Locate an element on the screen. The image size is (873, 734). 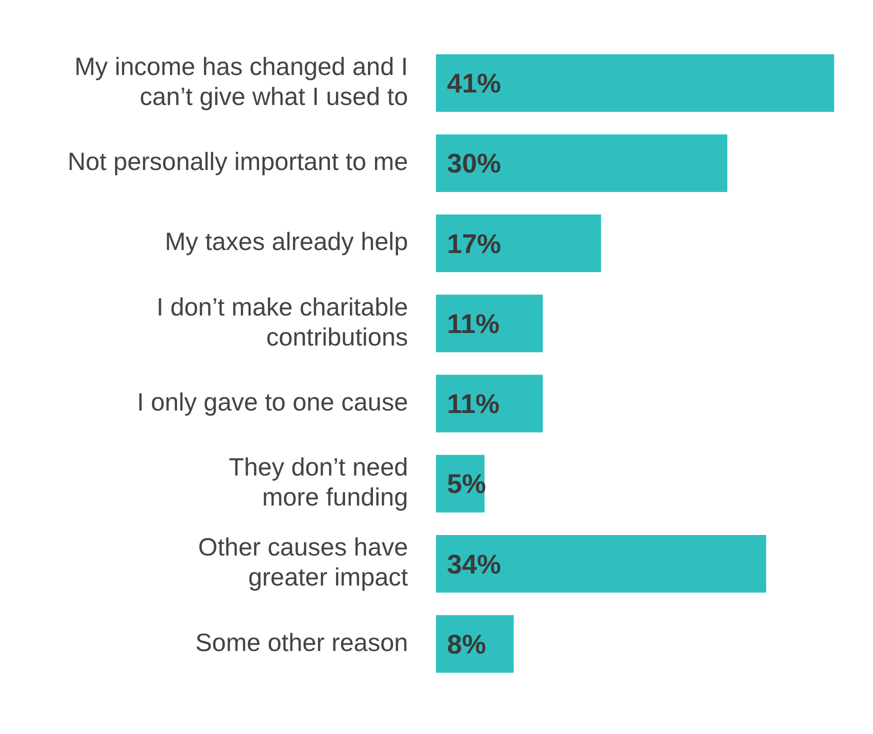
y-tick-label: My taxes already help is located at coordinates (286, 242).